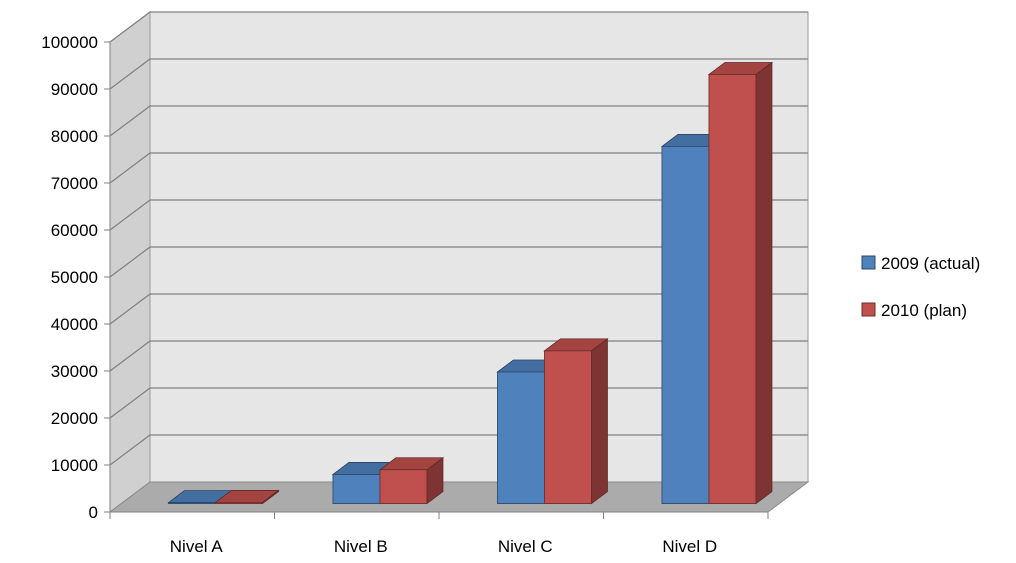 The image size is (1016, 563). I want to click on x-axis-tick-labels: Nivel A Nivel B Nivel C Nivel D, so click(443, 546).